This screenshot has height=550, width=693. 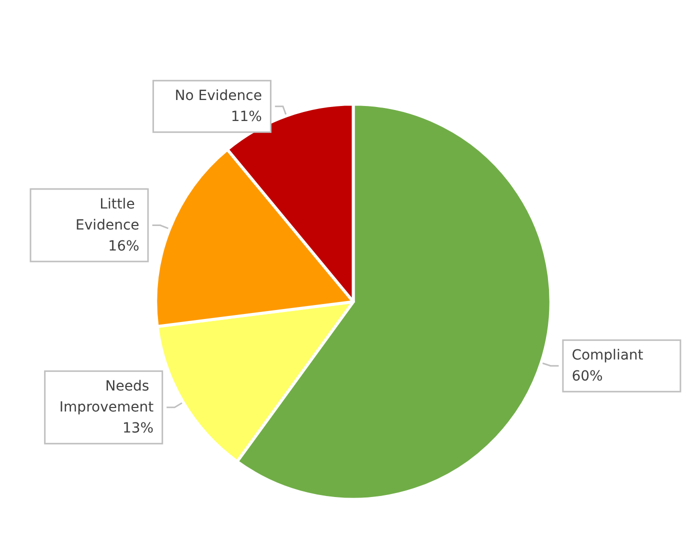 What do you see at coordinates (138, 428) in the screenshot?
I see `data-label: 13%` at bounding box center [138, 428].